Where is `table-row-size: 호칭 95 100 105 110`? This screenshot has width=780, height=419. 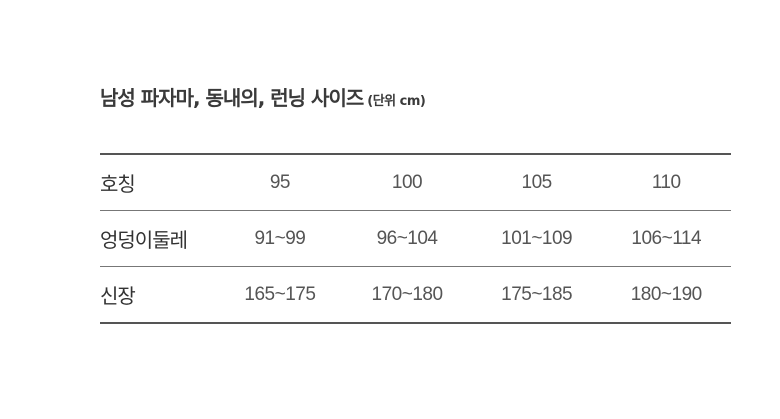
table-row-size: 호칭 95 100 105 110 is located at coordinates (415, 183).